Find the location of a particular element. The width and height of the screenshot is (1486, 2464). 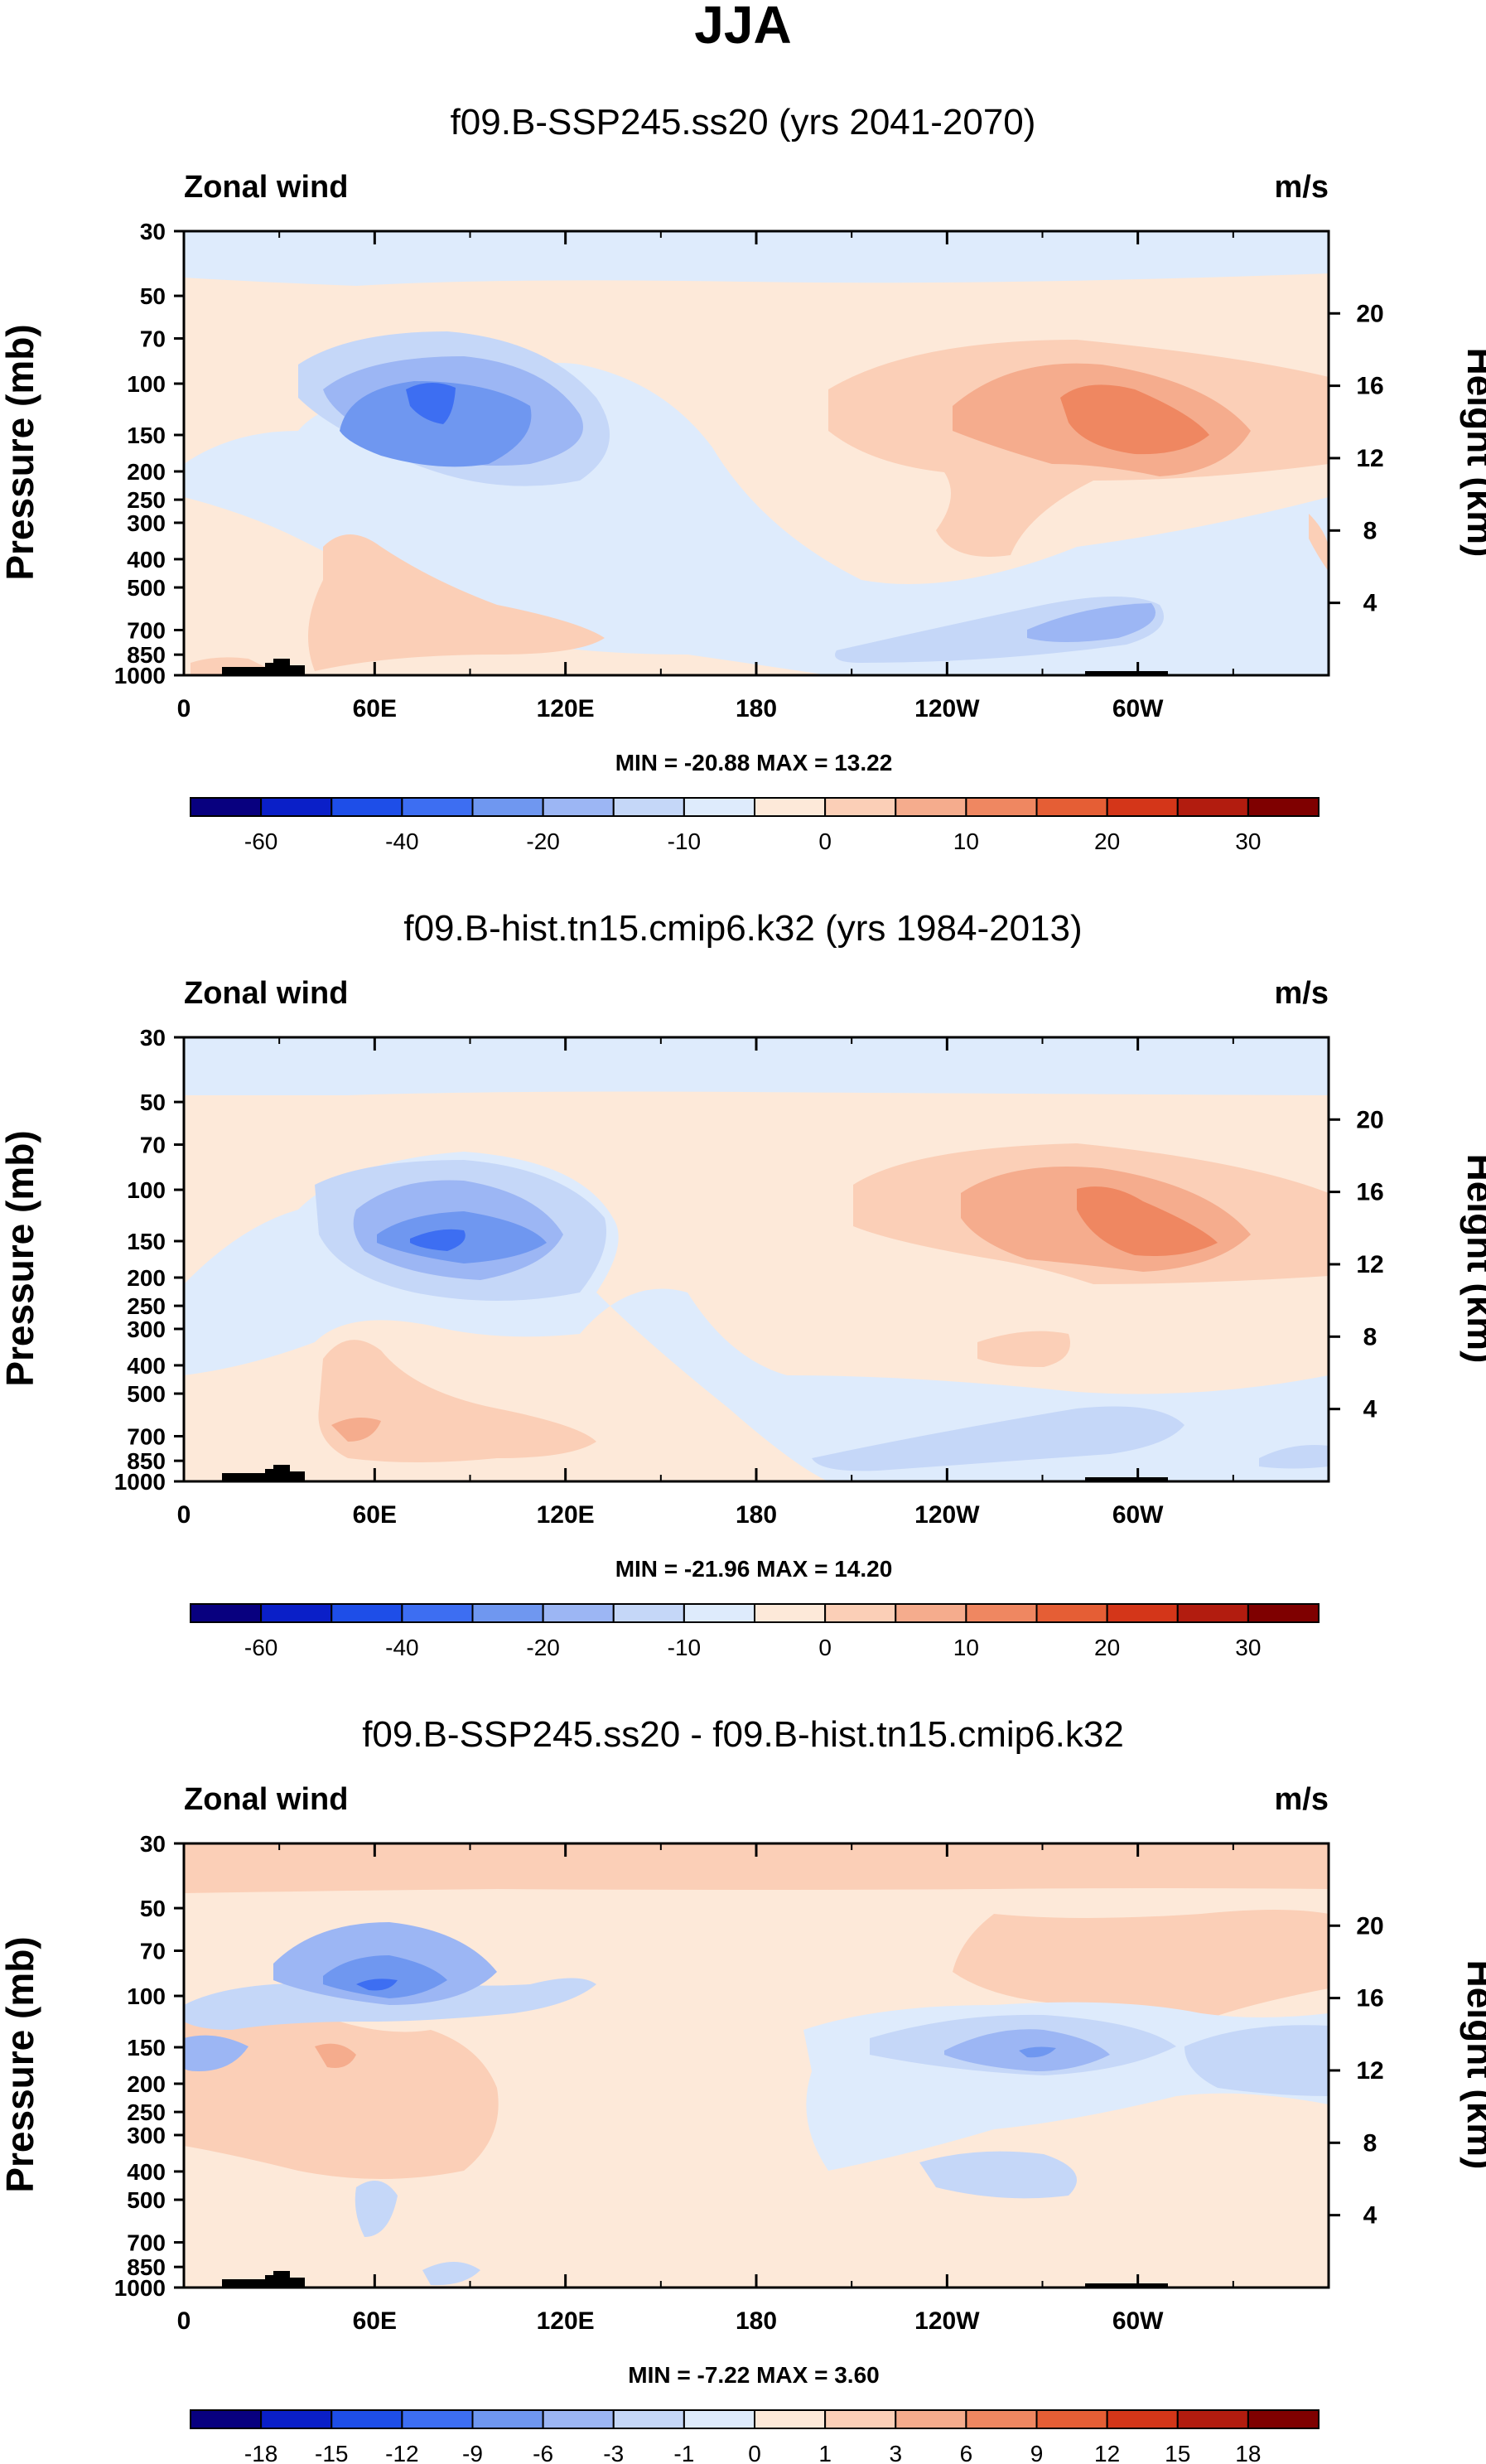

panel-3-y-tick-label: 700 is located at coordinates (146, 2242).